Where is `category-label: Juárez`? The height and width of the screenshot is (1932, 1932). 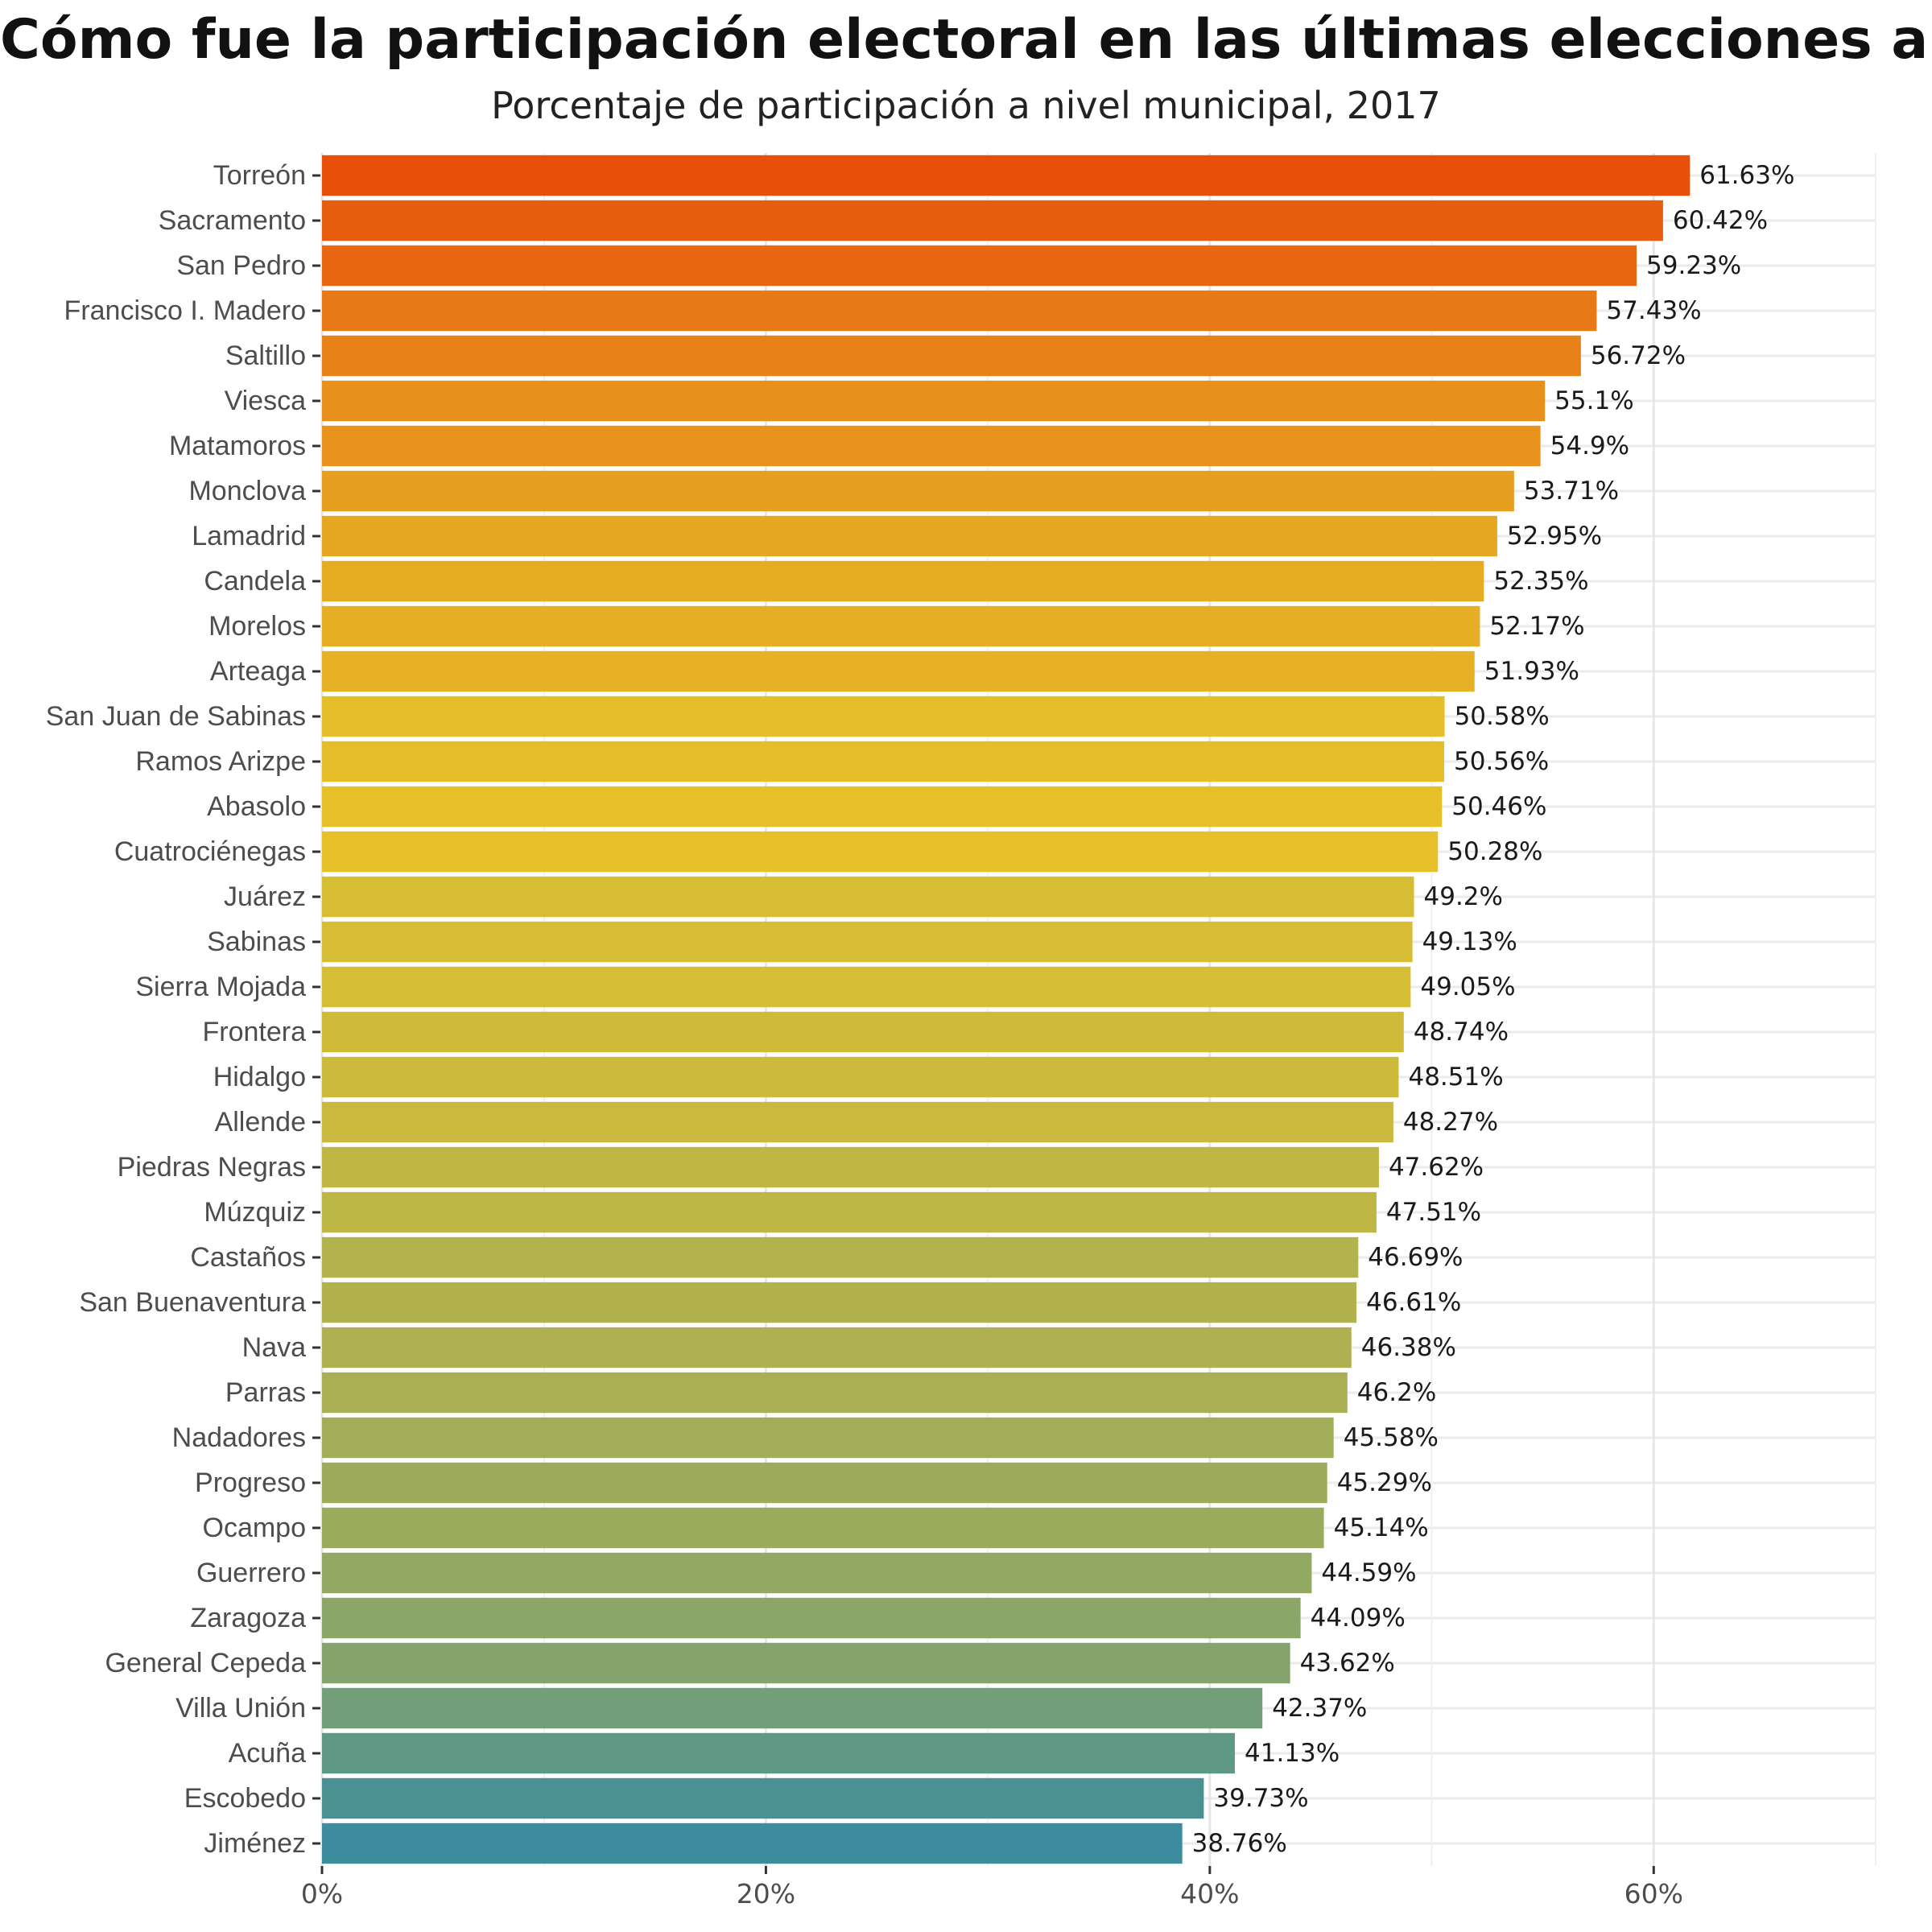 category-label: Juárez is located at coordinates (265, 896).